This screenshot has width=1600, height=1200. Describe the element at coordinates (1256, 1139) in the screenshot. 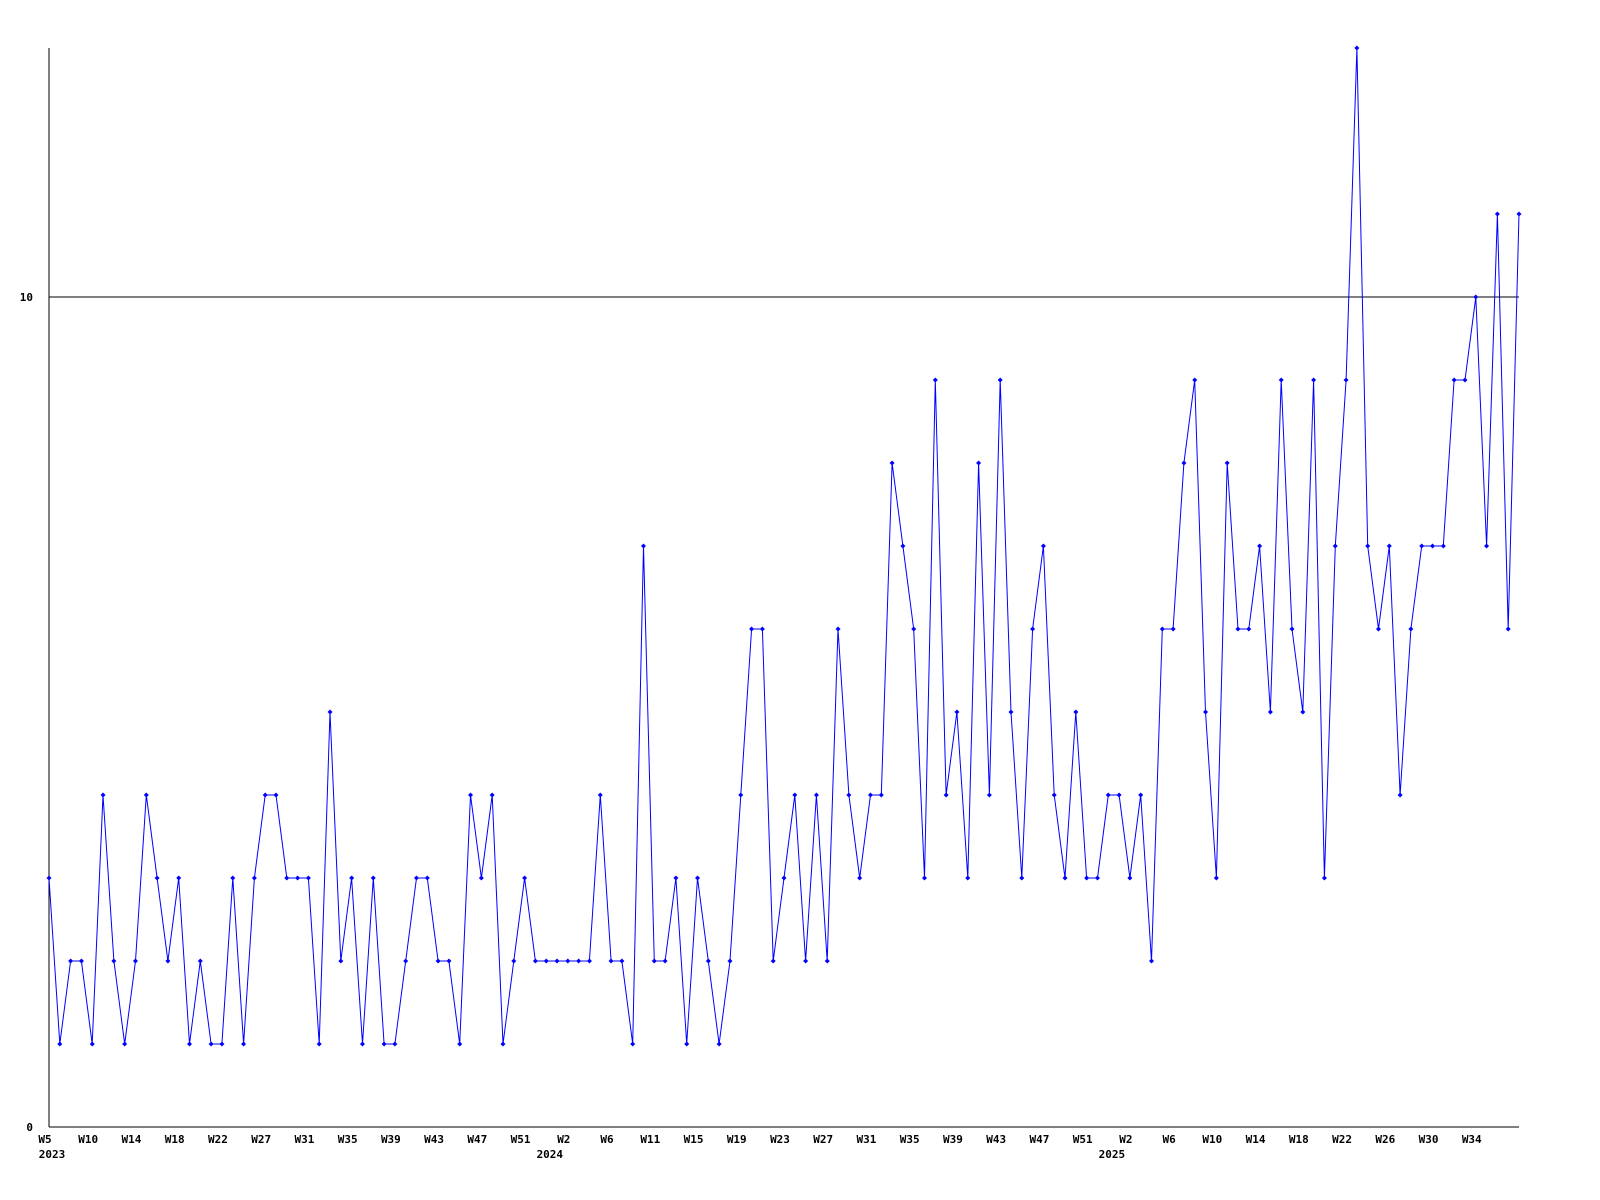

I see `x-tick-label: W14` at that location.